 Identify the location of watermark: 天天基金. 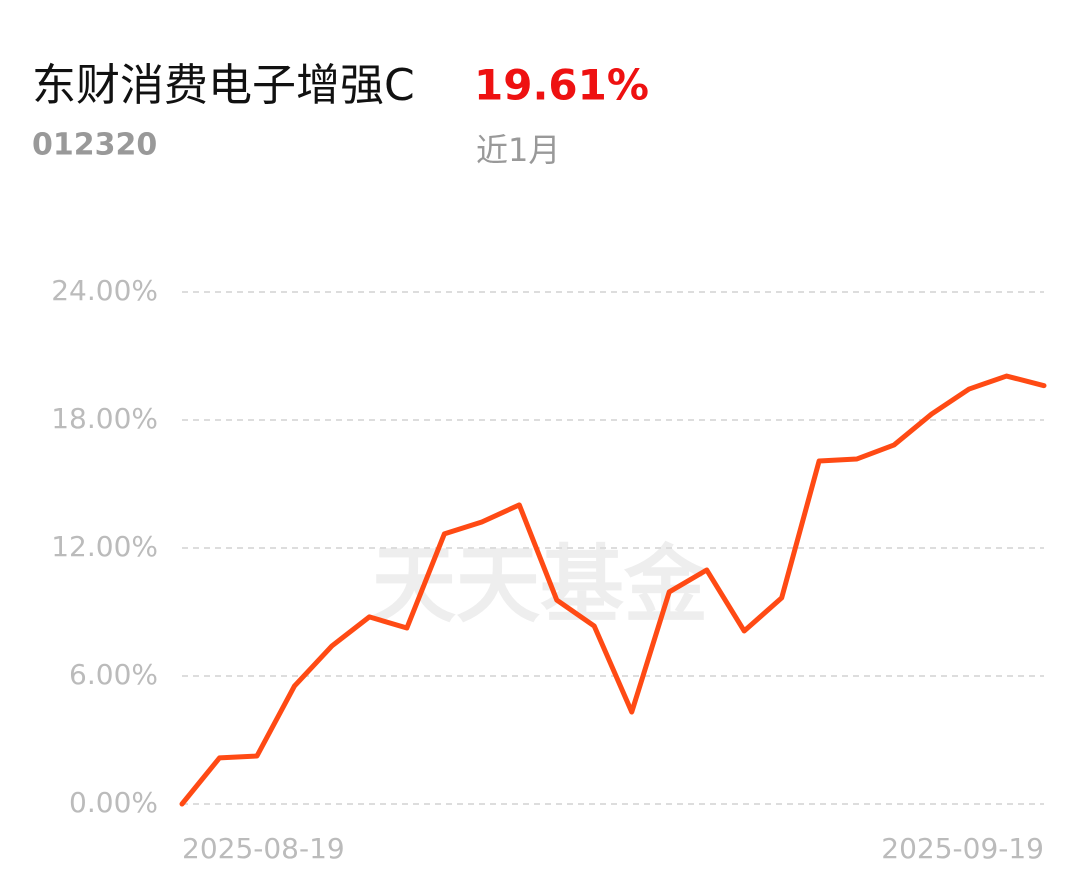
(540, 584).